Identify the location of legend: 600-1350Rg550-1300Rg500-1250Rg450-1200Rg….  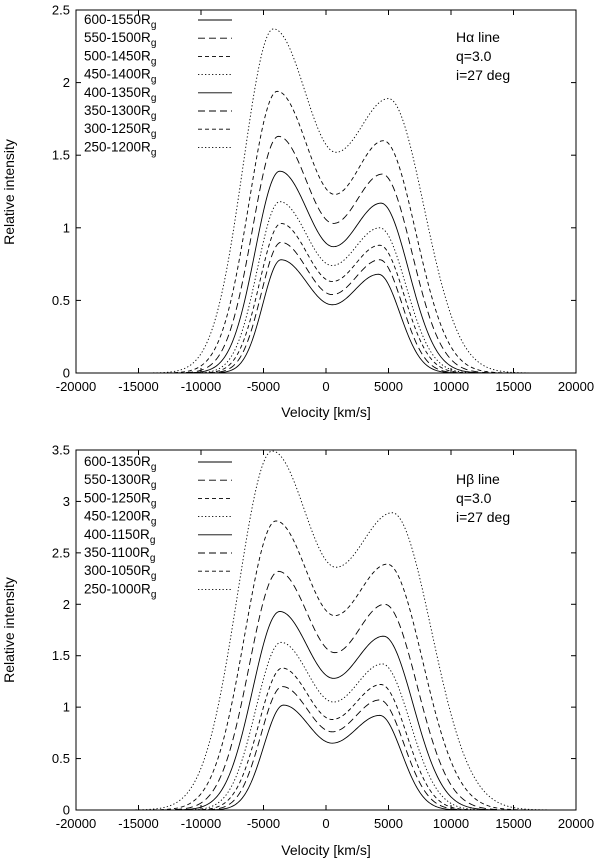
(158, 527).